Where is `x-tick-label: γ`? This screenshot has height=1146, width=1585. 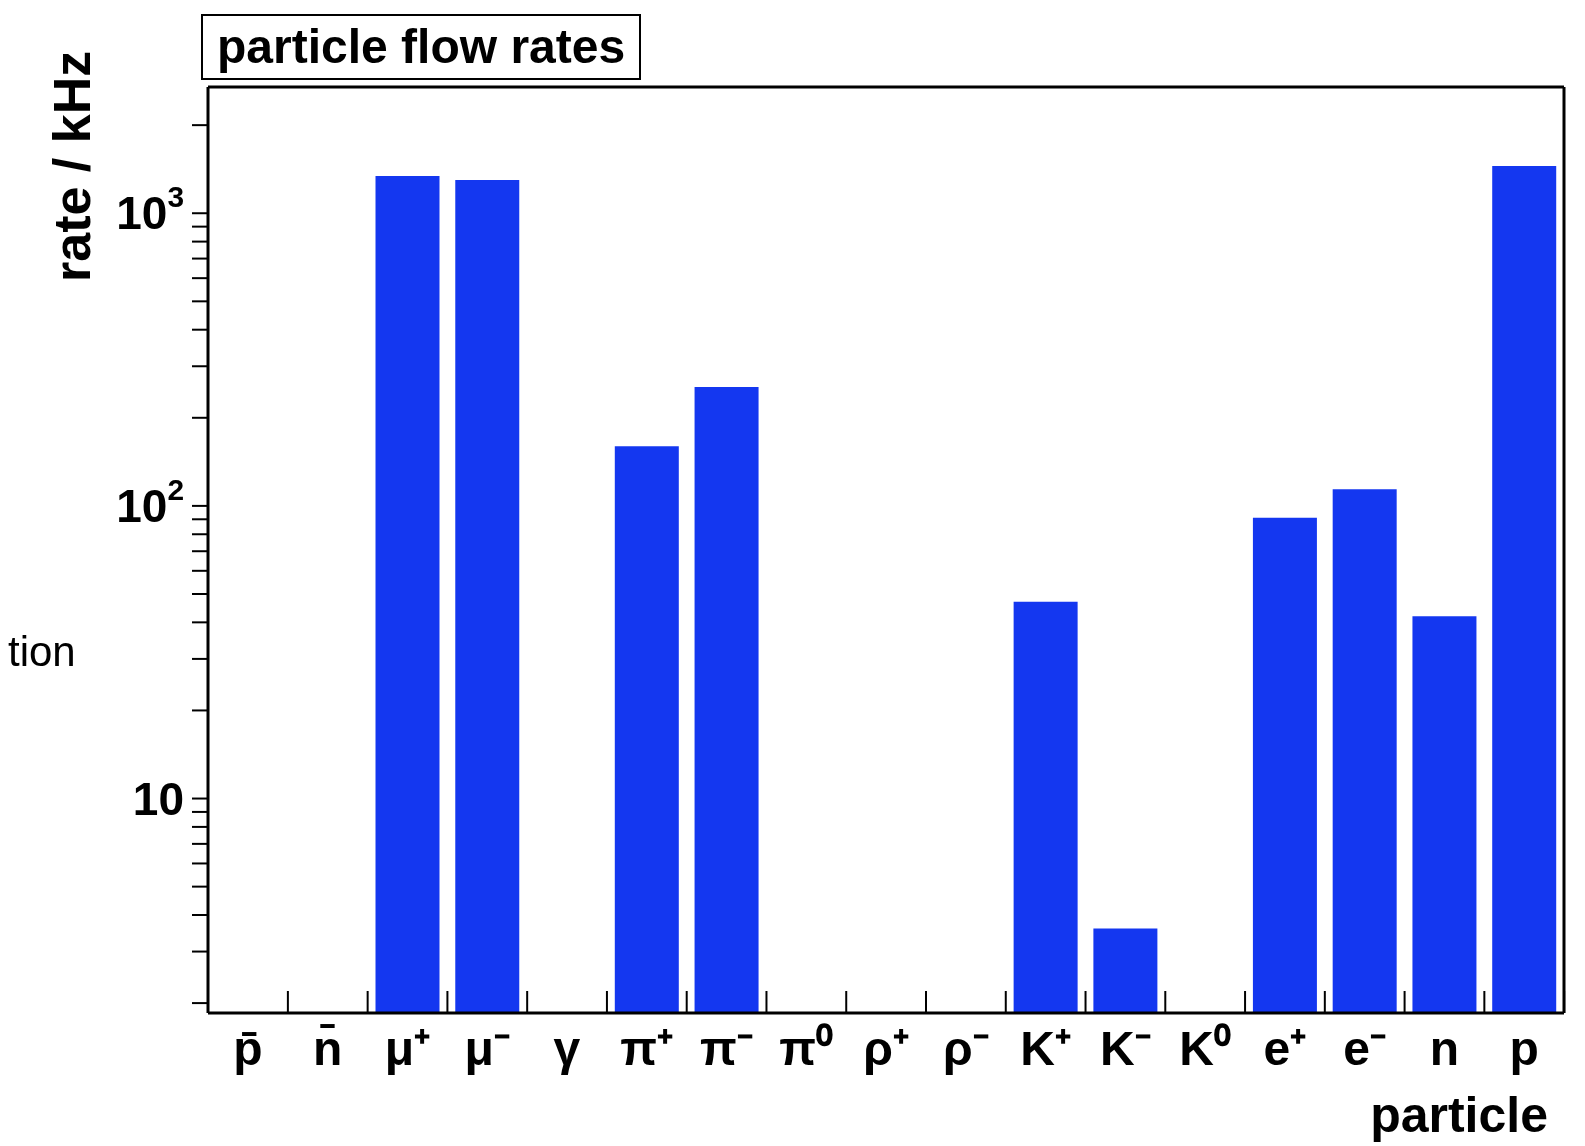
x-tick-label: γ is located at coordinates (567, 1048).